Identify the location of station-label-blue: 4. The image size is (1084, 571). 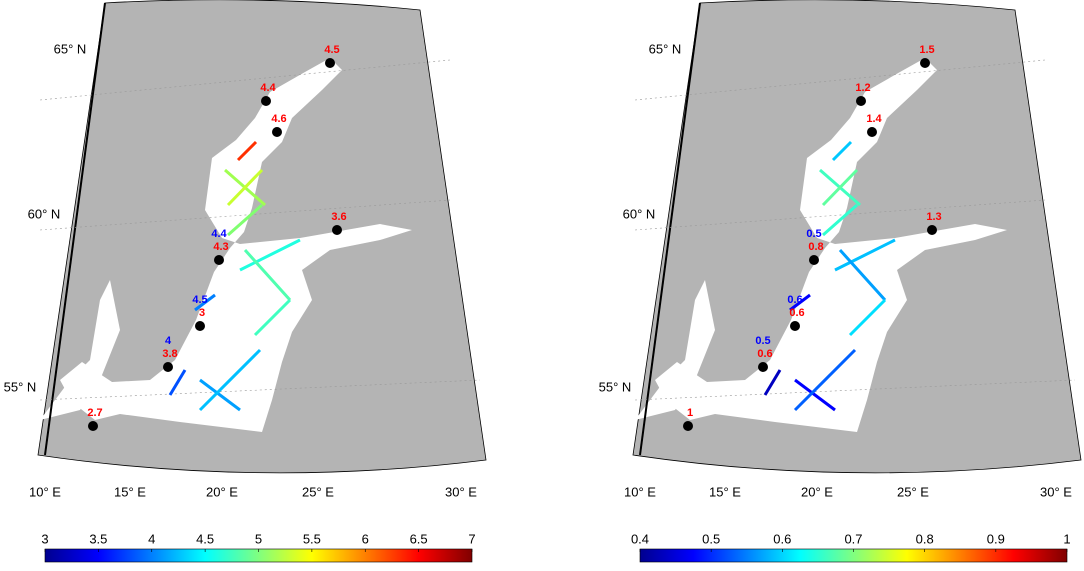
(168, 341).